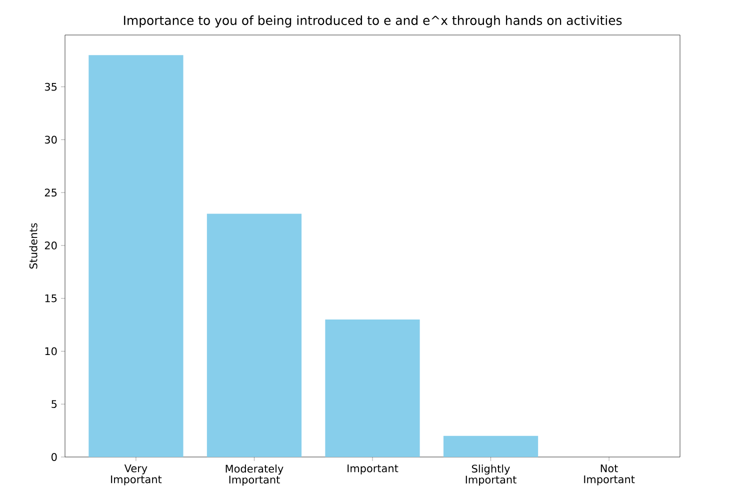 This screenshot has width=738, height=504. I want to click on y-tick-label: 20, so click(50, 246).